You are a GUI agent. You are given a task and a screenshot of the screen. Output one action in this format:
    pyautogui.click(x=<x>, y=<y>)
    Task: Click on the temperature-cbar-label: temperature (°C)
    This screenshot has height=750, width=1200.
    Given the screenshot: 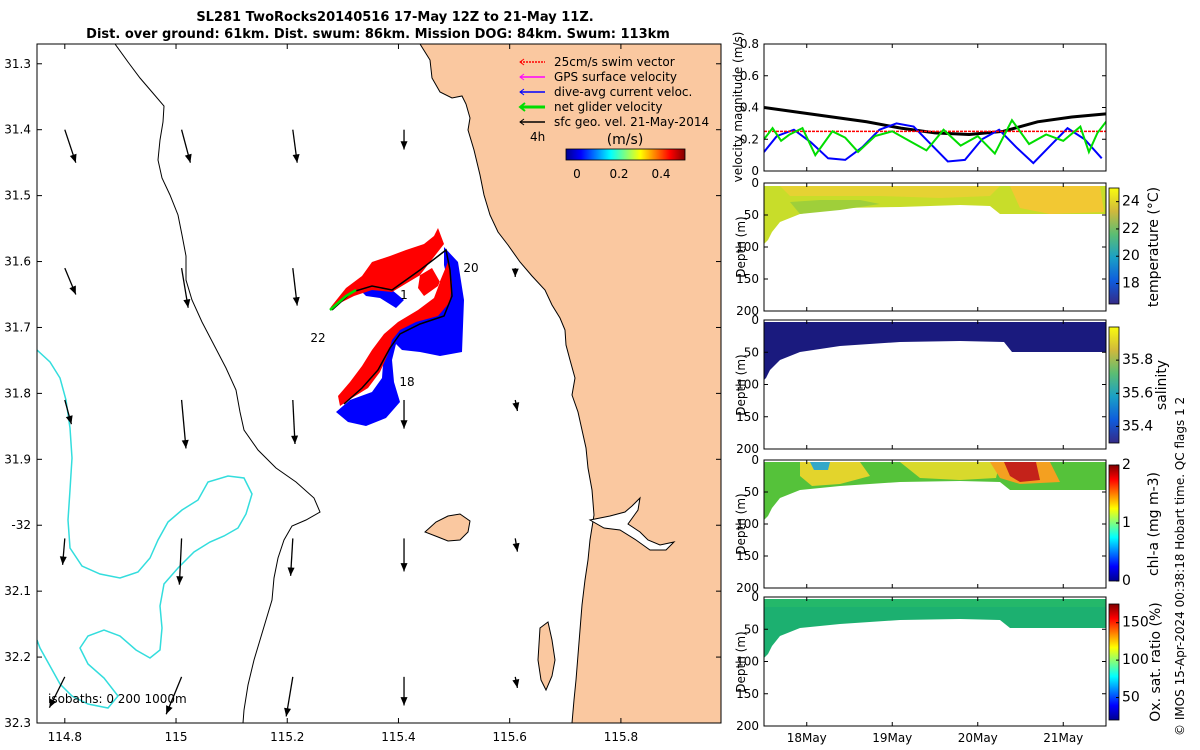 What is the action you would take?
    pyautogui.click(x=1154, y=247)
    